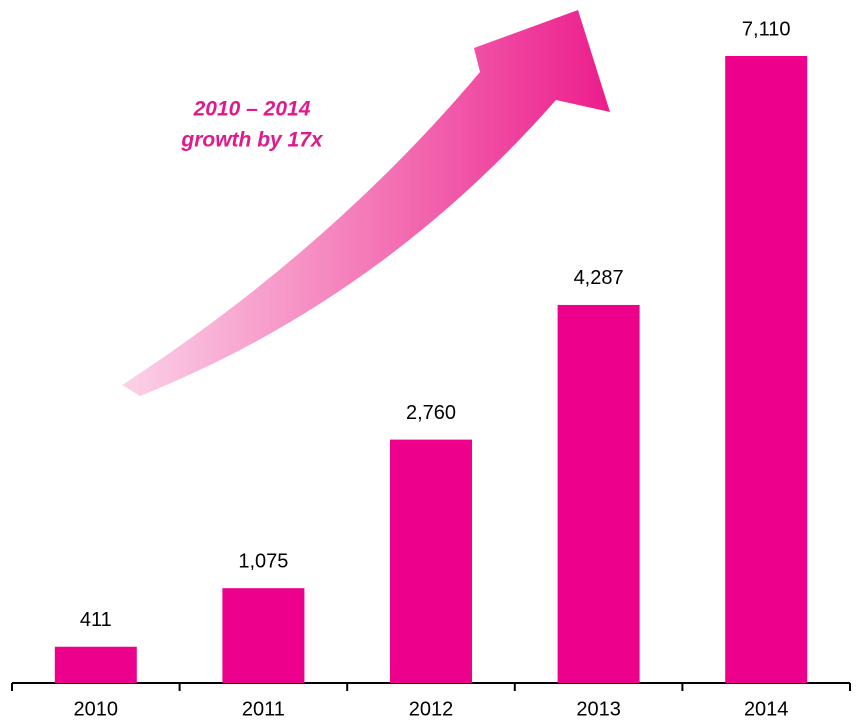  What do you see at coordinates (766, 709) in the screenshot?
I see `x-tick-label: 2014` at bounding box center [766, 709].